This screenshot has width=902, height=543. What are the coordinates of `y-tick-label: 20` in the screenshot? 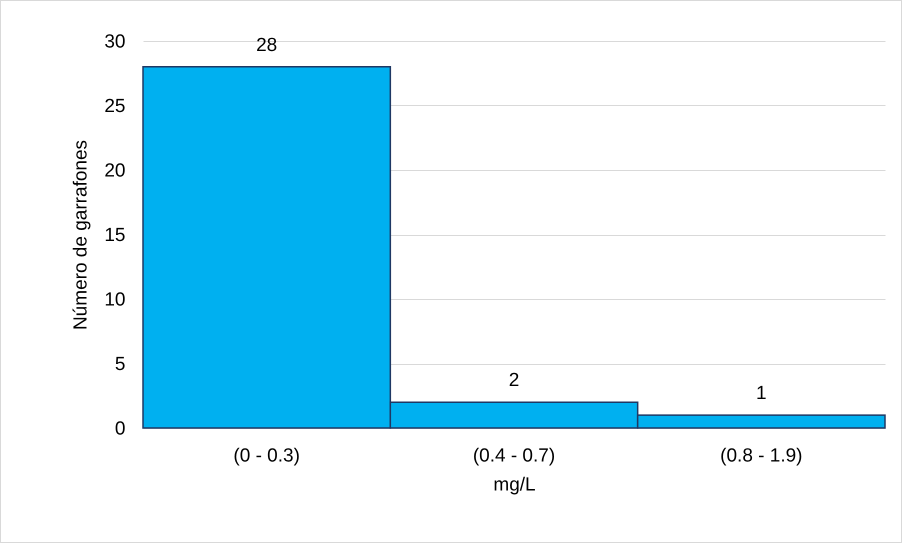 It's located at (115, 171).